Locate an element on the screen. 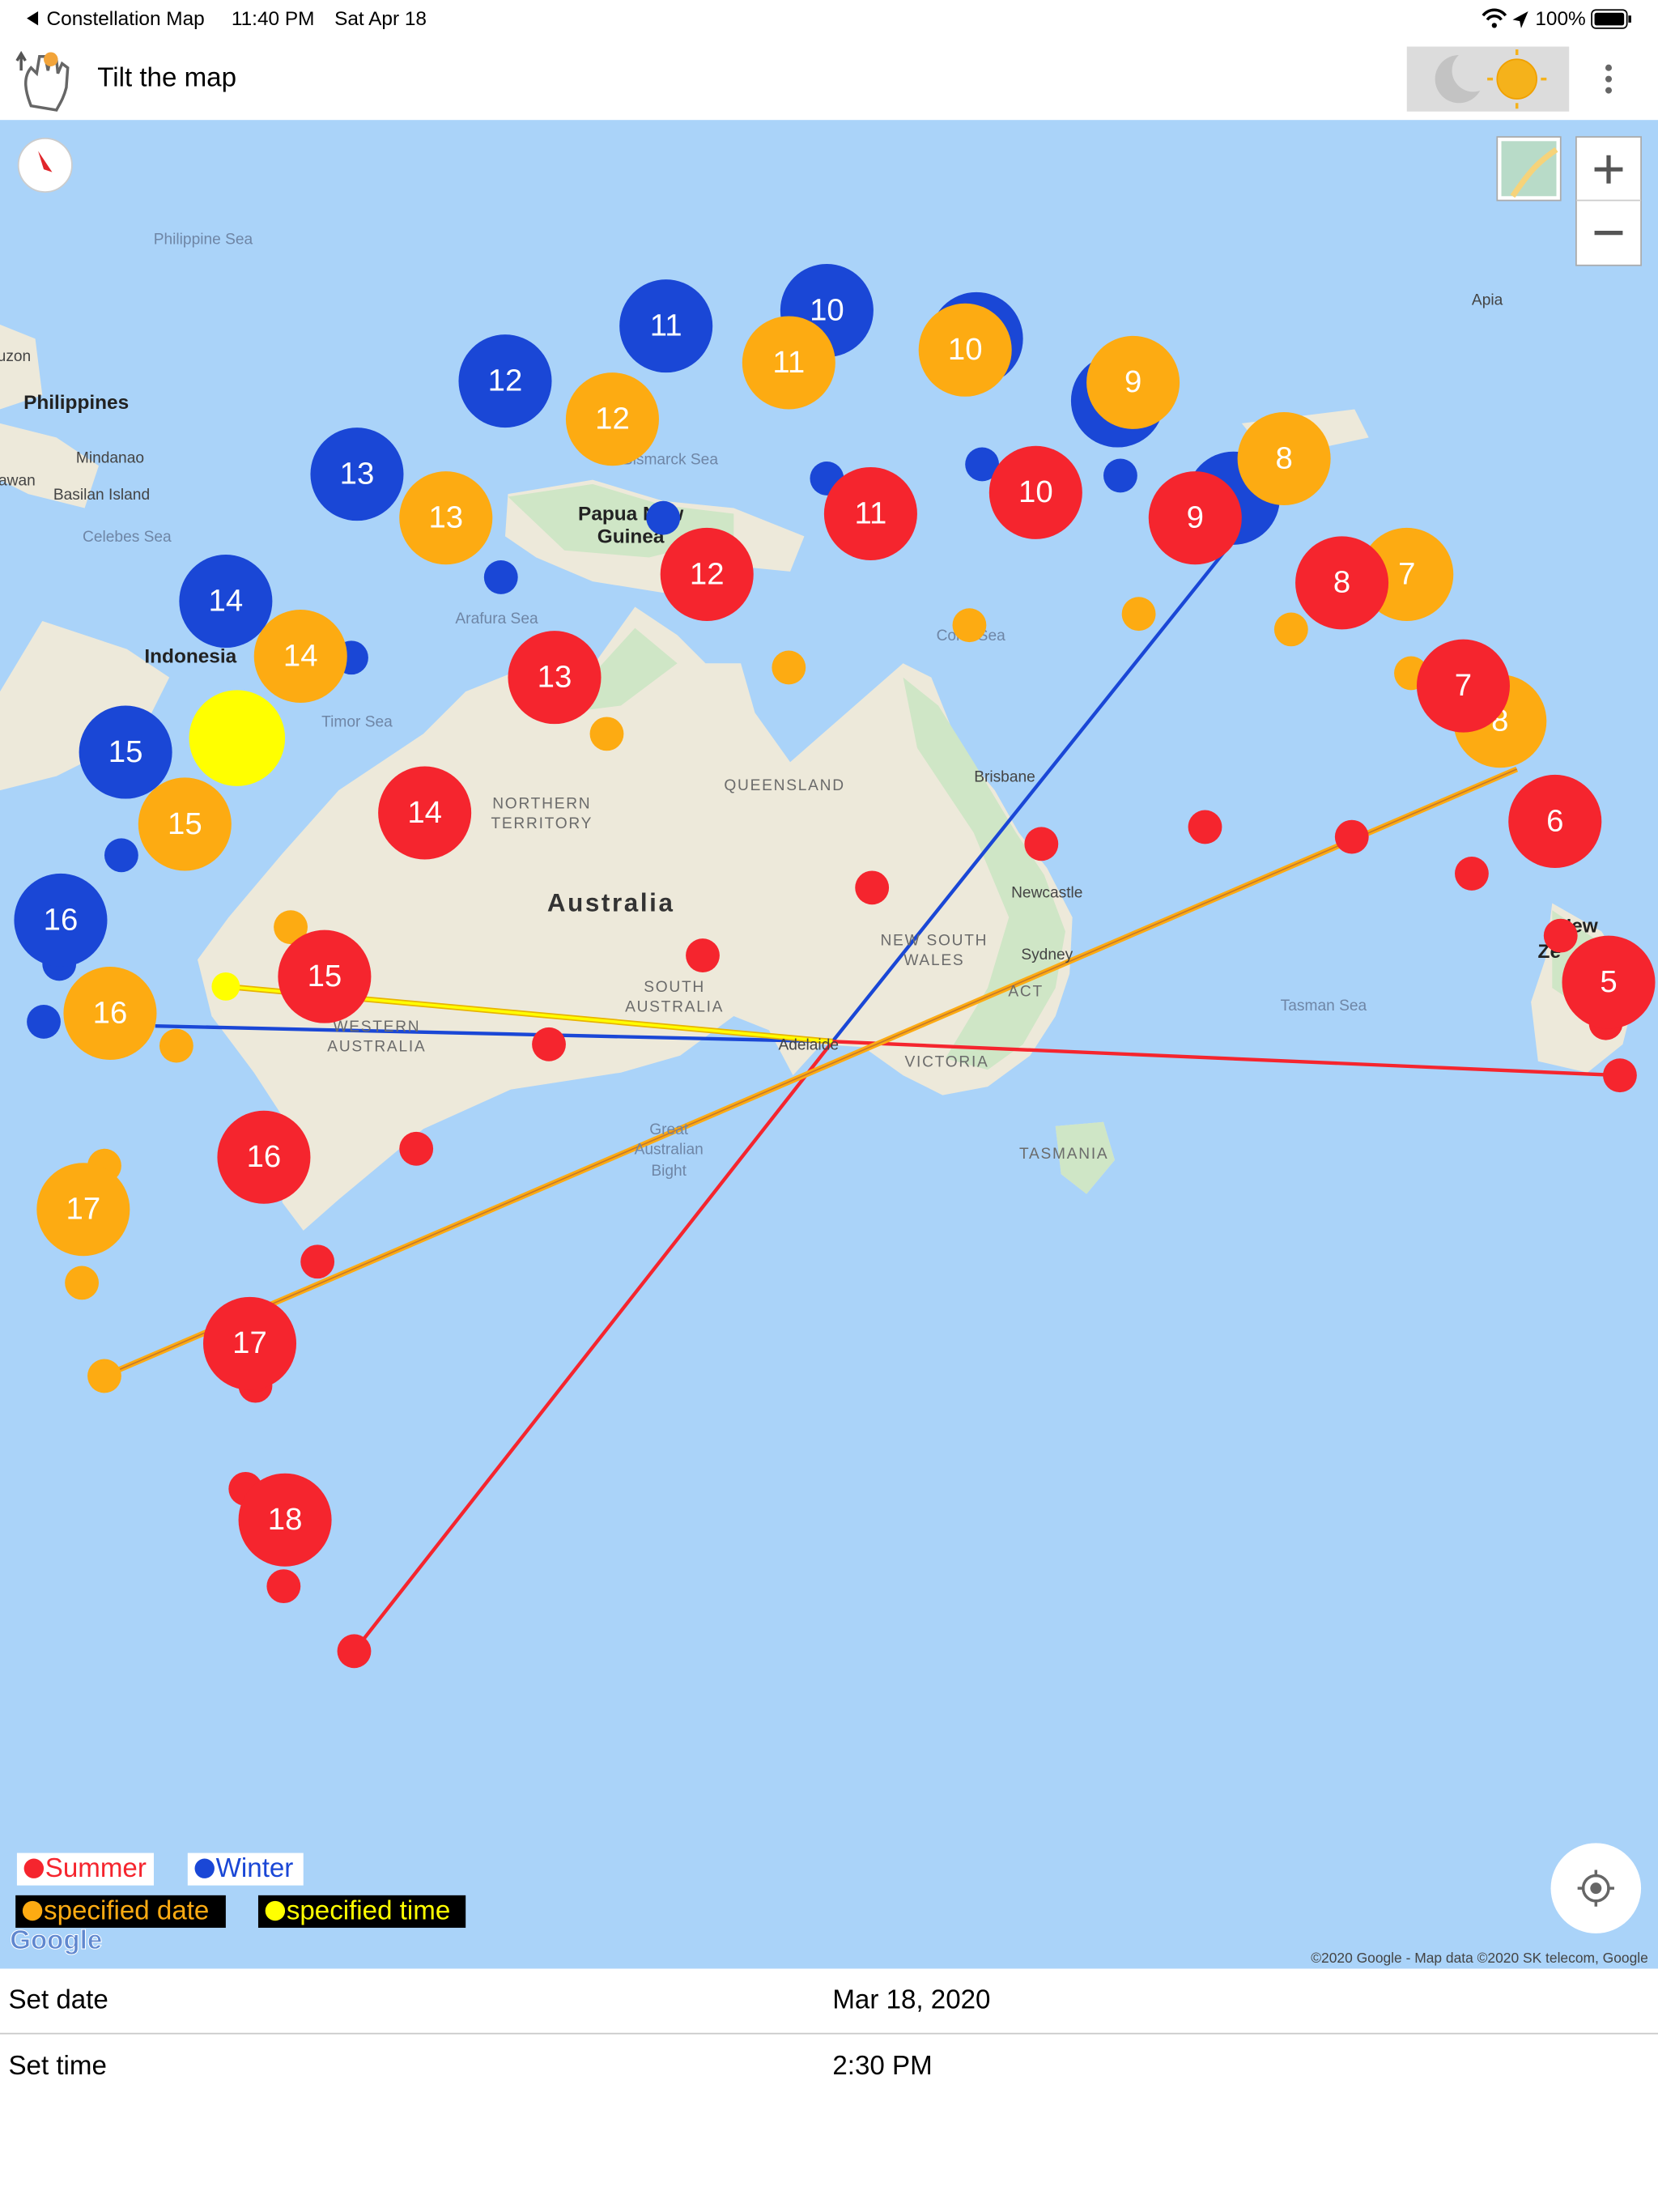 This screenshot has width=1658, height=2212. map-label: Adelaide is located at coordinates (808, 1045).